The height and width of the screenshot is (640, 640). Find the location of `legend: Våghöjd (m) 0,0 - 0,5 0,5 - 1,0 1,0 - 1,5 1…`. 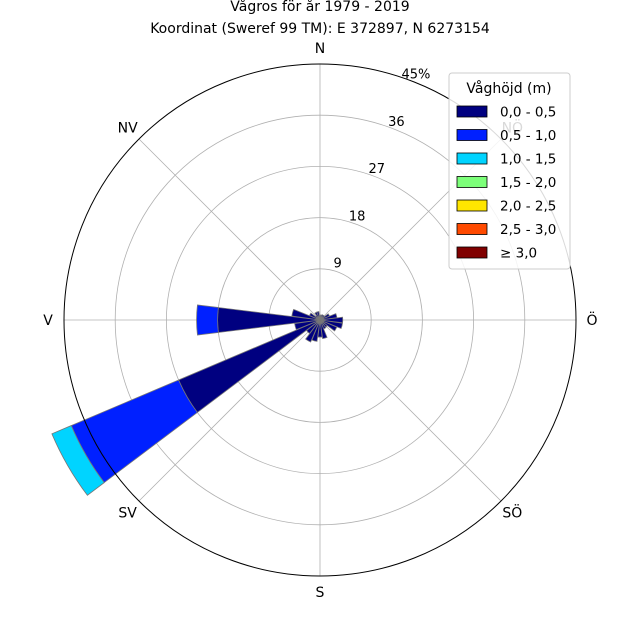

legend: Våghöjd (m) 0,0 - 0,5 0,5 - 1,0 1,0 - 1,5 1… is located at coordinates (509, 171).